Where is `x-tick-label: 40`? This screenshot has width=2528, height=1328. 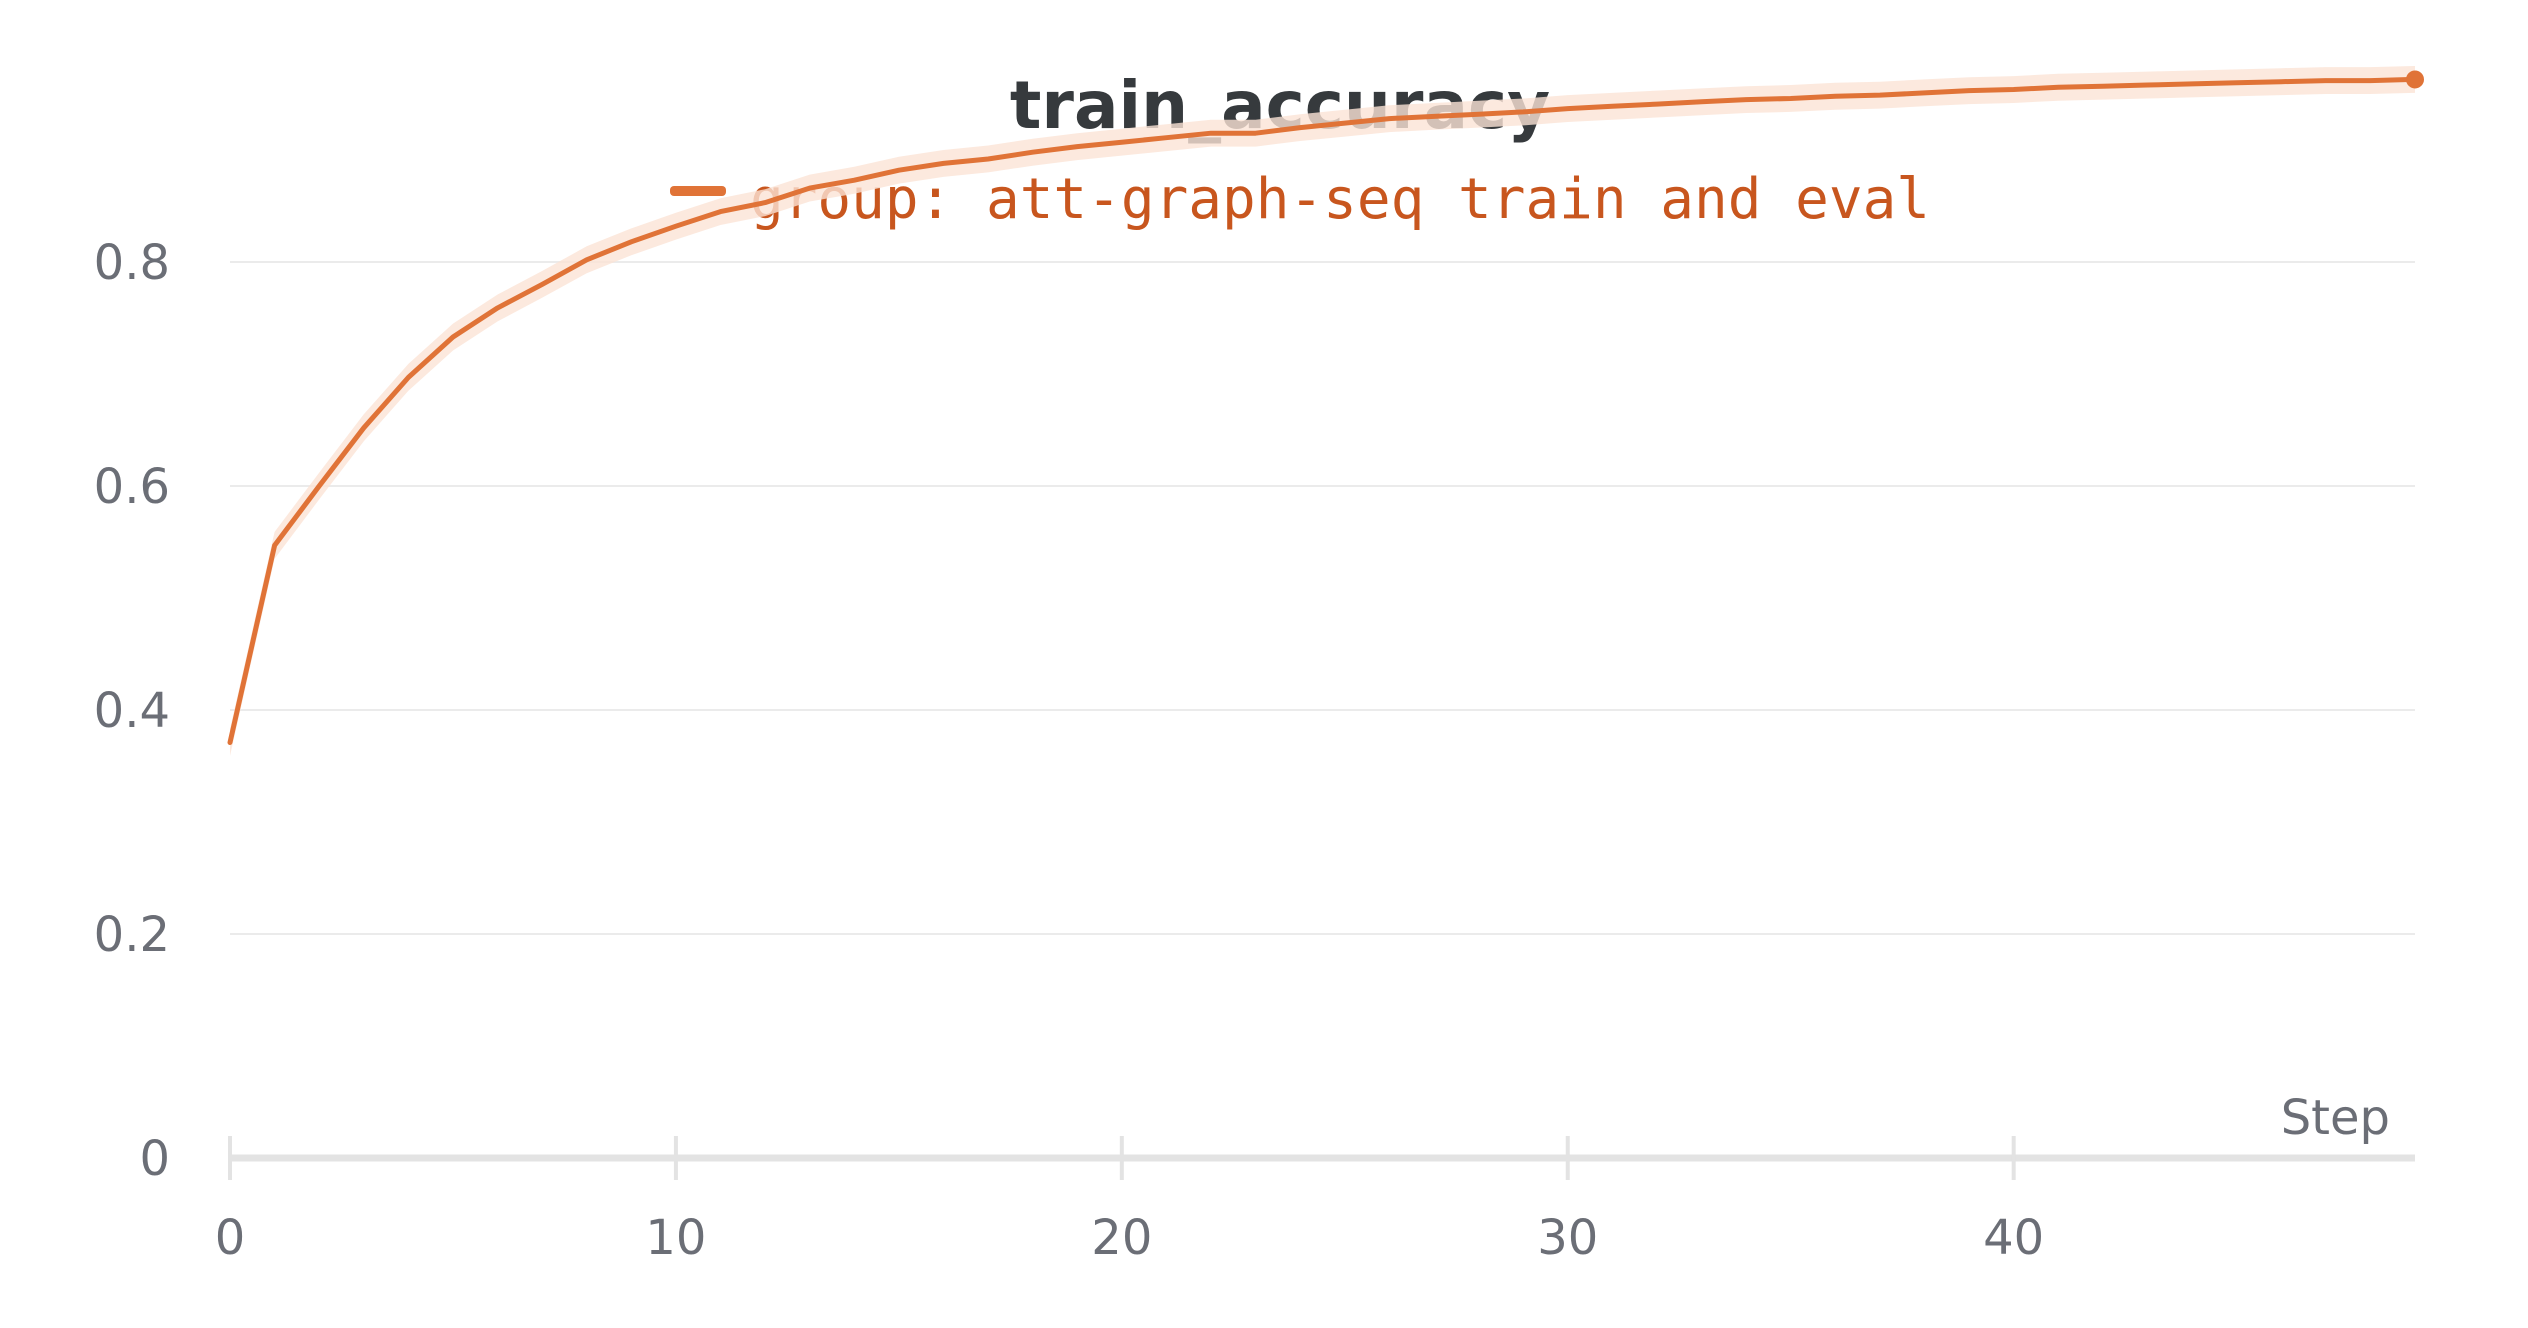
x-tick-label: 40 is located at coordinates (2013, 1238).